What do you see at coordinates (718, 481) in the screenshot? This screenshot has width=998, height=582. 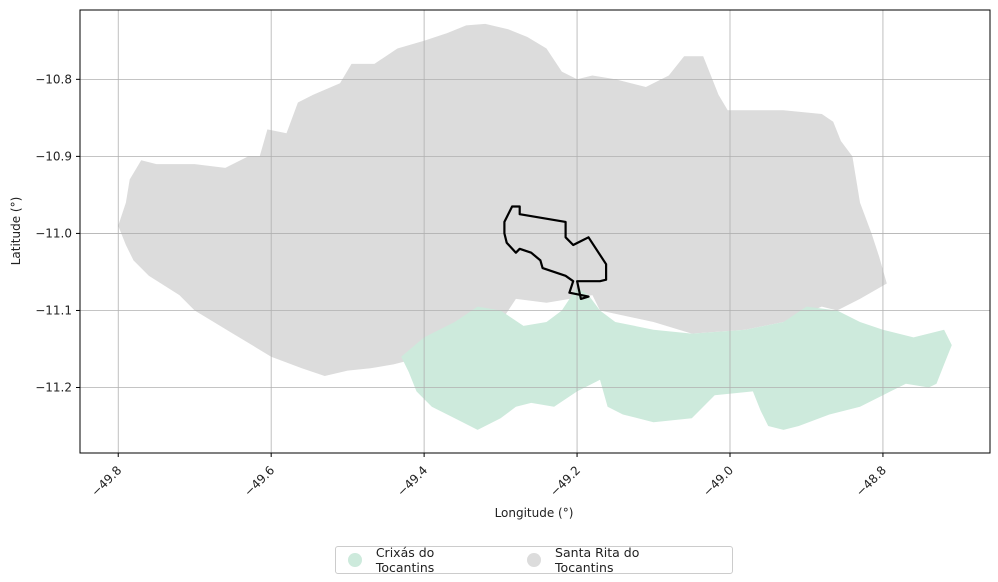 I see `x-tick-label: −49.0` at bounding box center [718, 481].